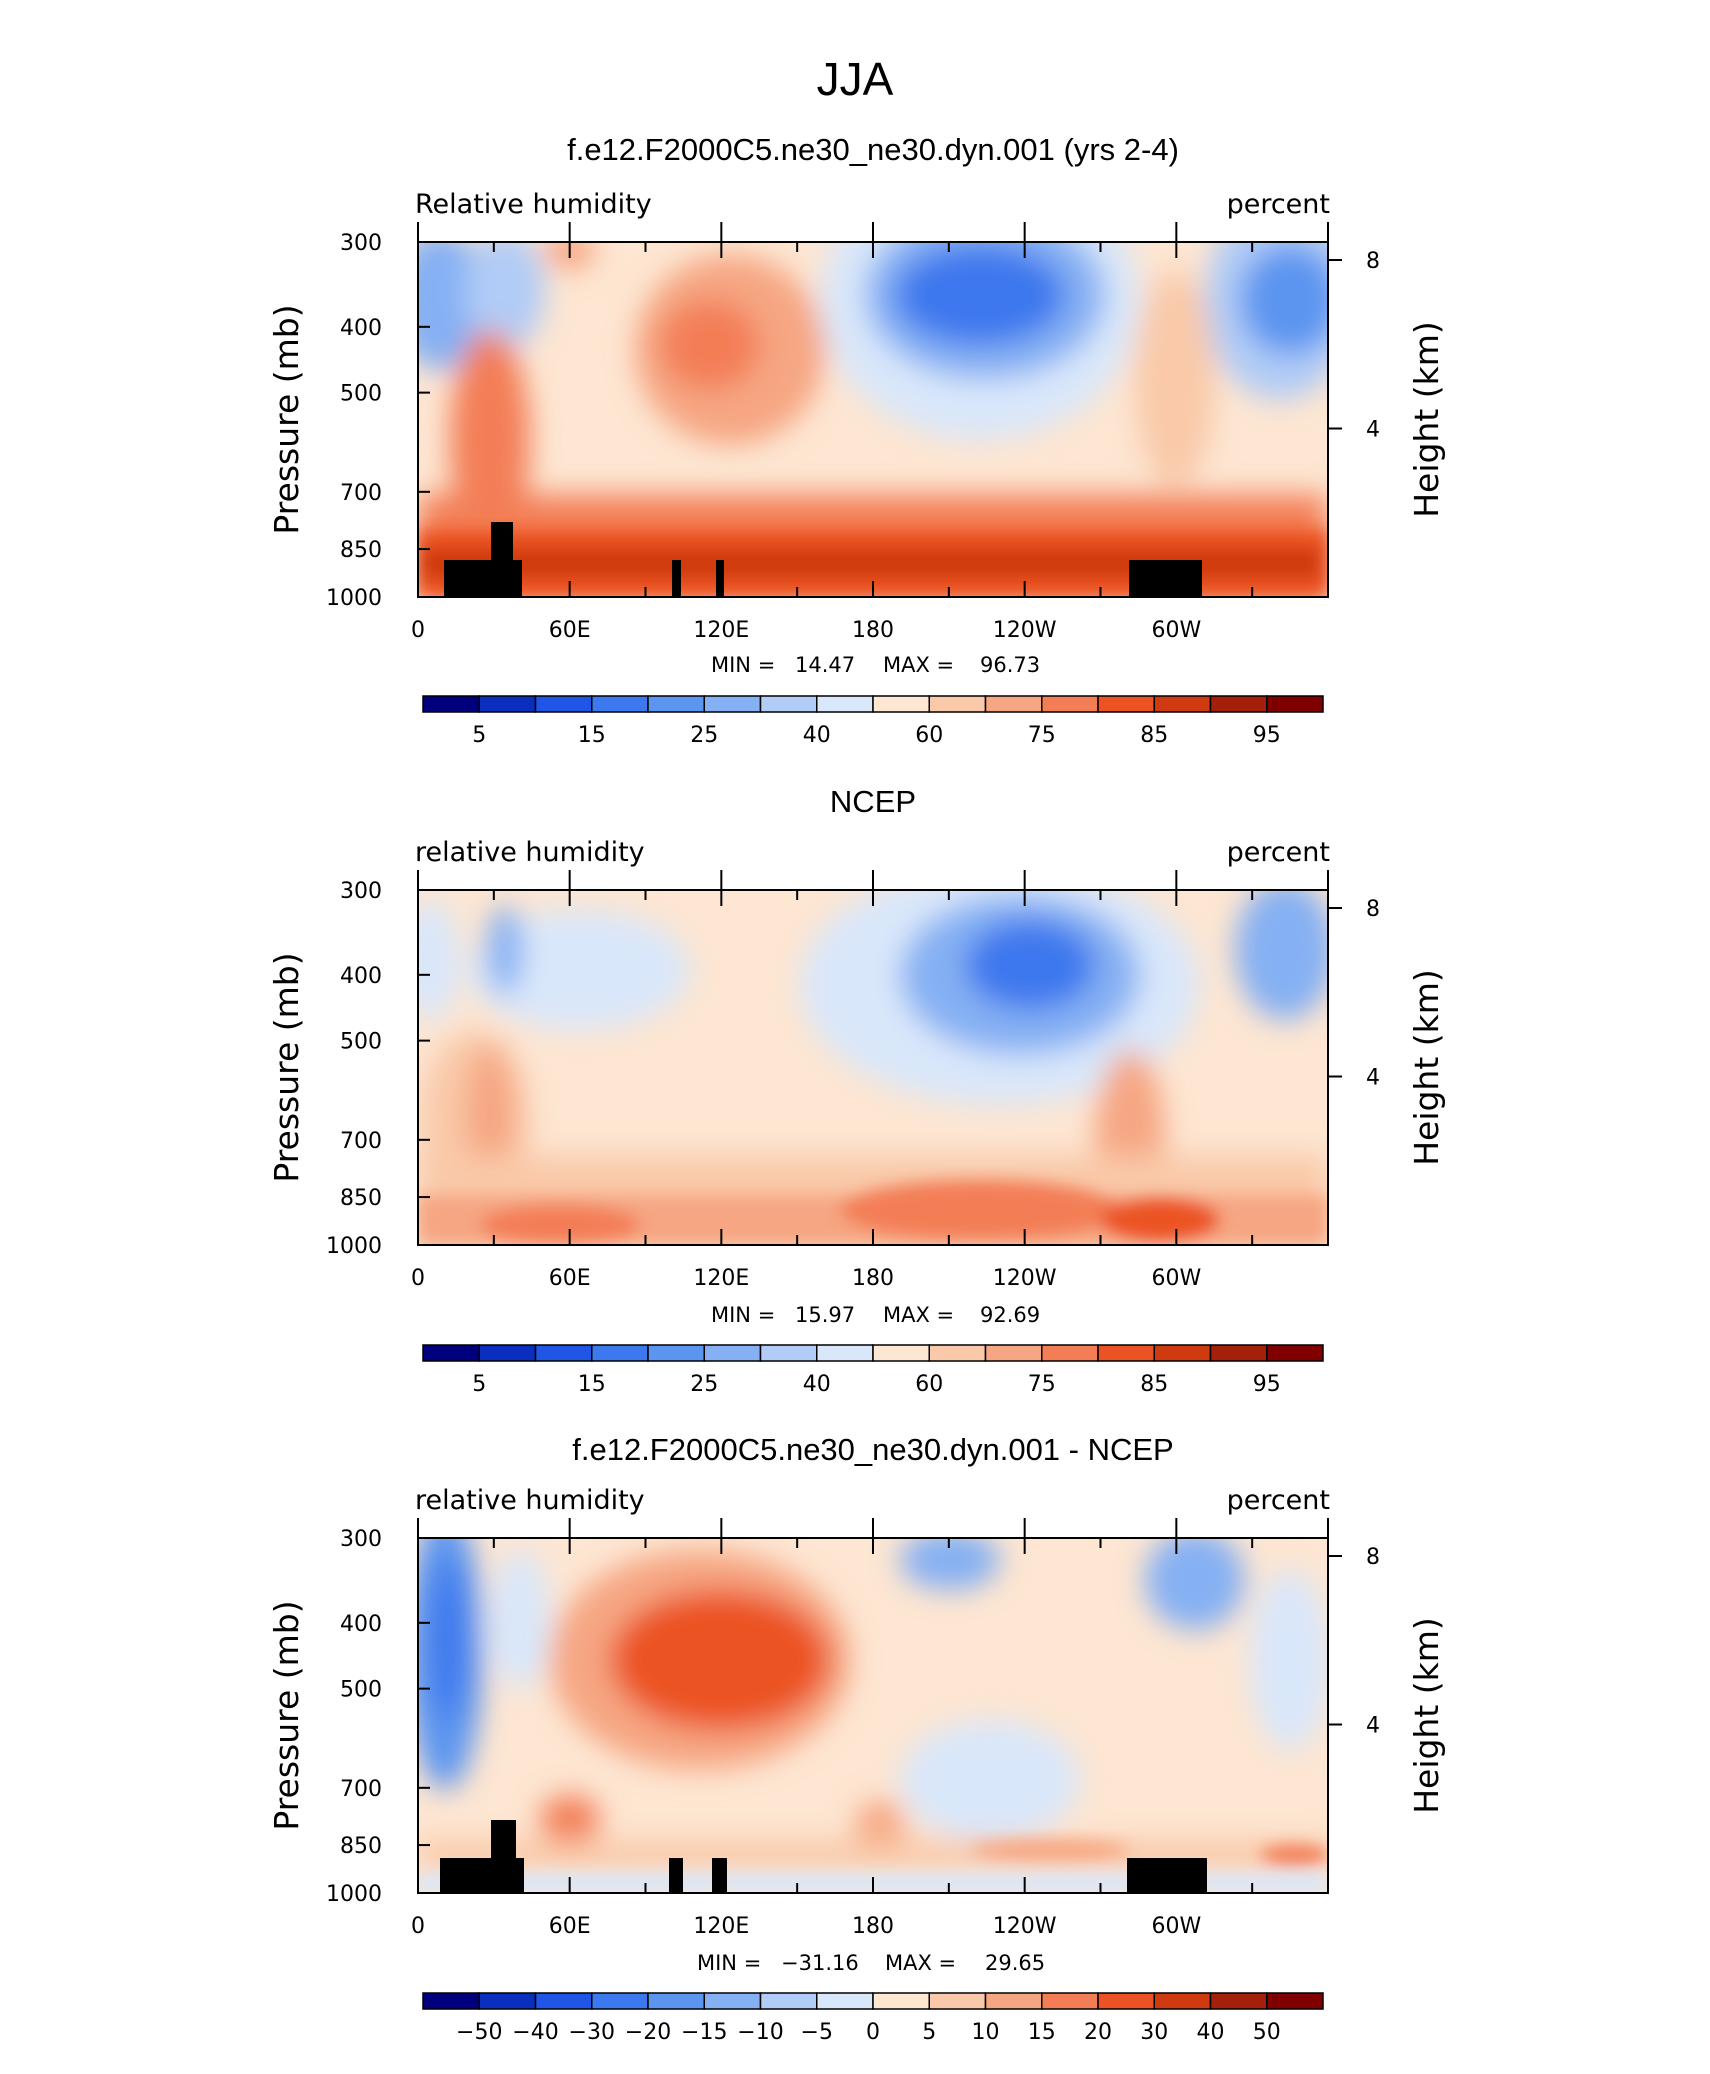 The width and height of the screenshot is (1710, 2074). What do you see at coordinates (872, 1449) in the screenshot?
I see `panel-title: f.e12.F2000C5.ne30_ne30.dyn.001 - NCEP` at bounding box center [872, 1449].